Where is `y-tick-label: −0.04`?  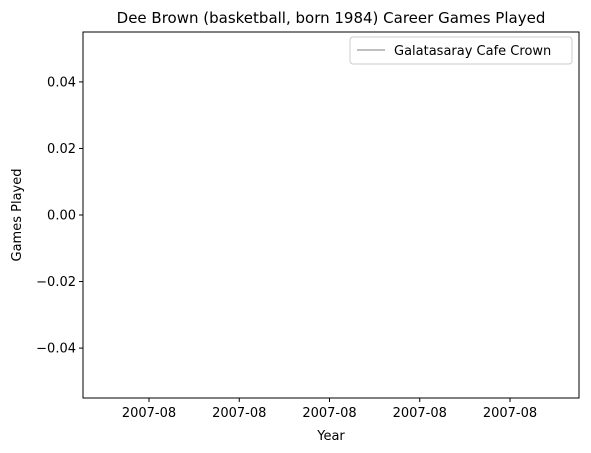 y-tick-label: −0.04 is located at coordinates (56, 349).